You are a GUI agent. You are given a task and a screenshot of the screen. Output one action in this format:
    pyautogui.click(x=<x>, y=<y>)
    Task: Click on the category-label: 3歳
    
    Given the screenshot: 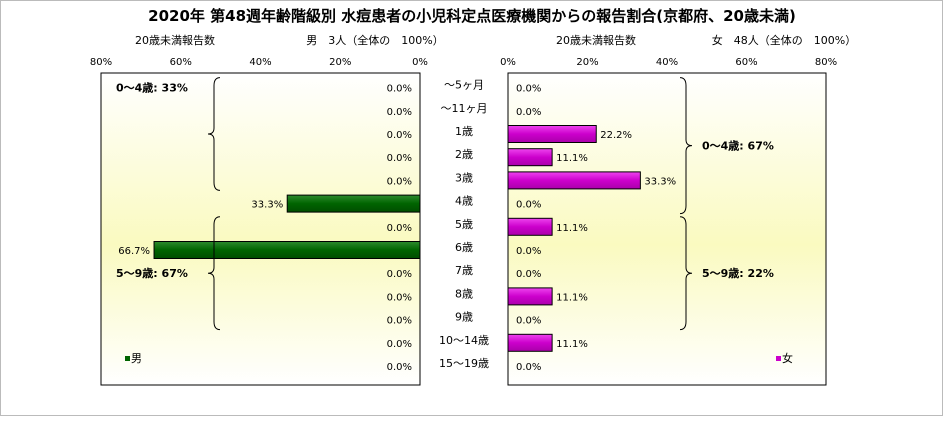 What is the action you would take?
    pyautogui.click(x=464, y=177)
    